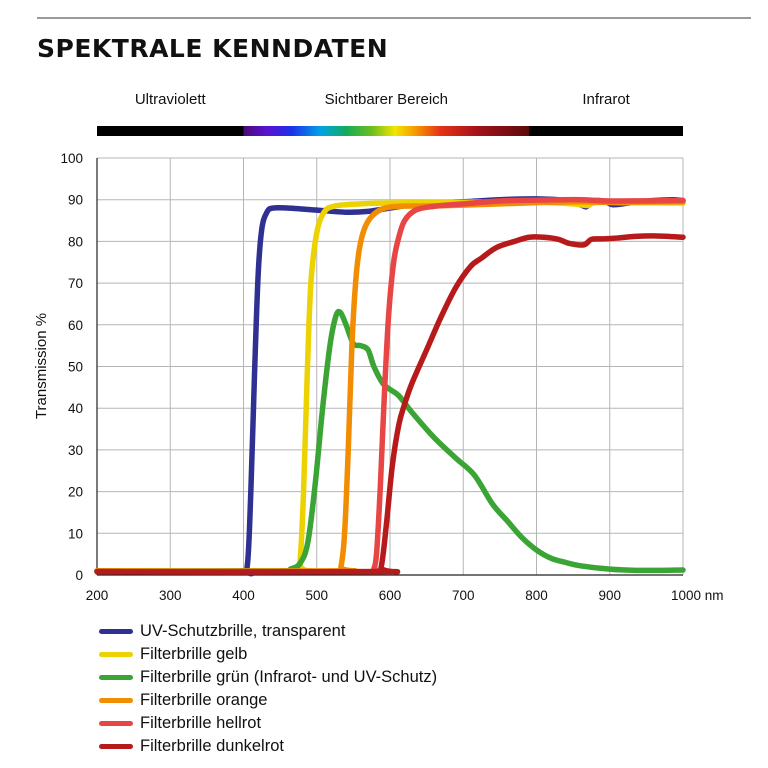 This screenshot has width=768, height=768. What do you see at coordinates (316, 595) in the screenshot?
I see `x-tick-label: 500` at bounding box center [316, 595].